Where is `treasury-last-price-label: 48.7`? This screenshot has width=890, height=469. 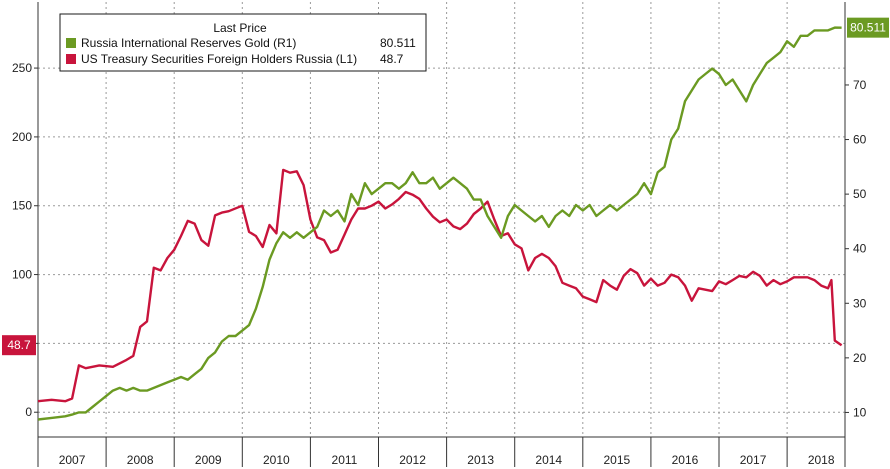 treasury-last-price-label: 48.7 is located at coordinates (19, 345).